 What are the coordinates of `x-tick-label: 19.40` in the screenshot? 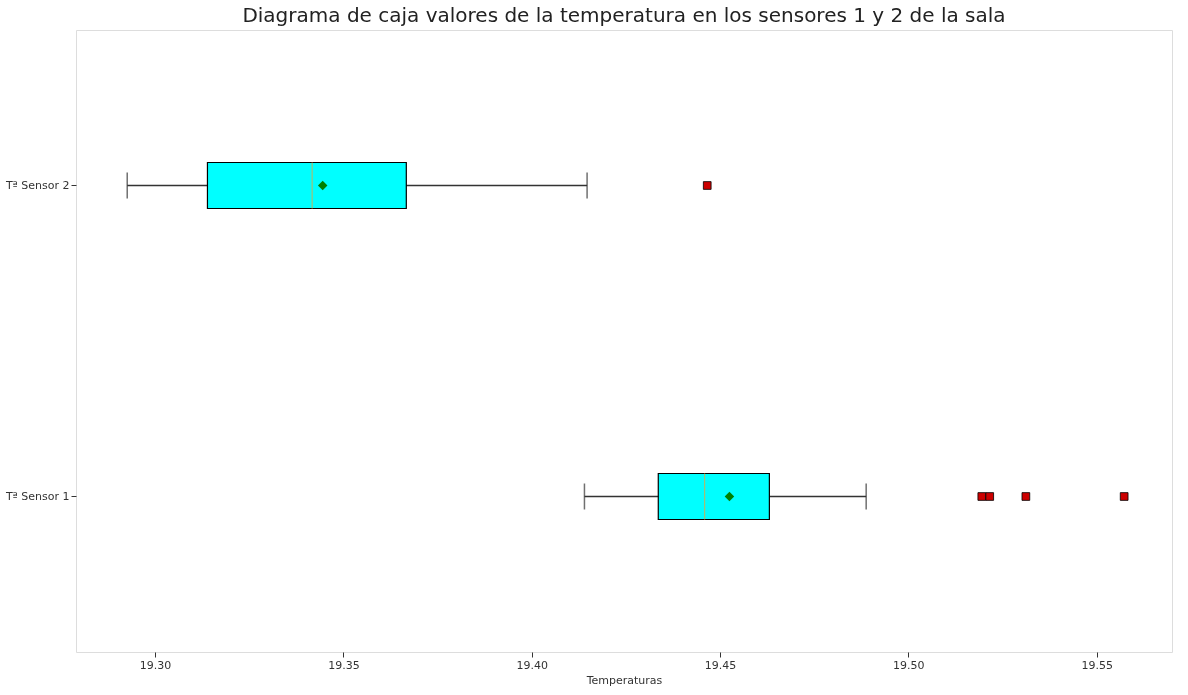 It's located at (532, 665).